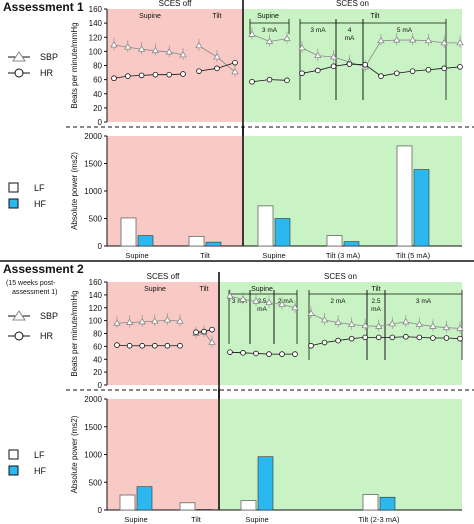 The width and height of the screenshot is (474, 524). Describe the element at coordinates (31, 283) in the screenshot. I see `assessment2-subtitle-line1: (15 weeks post-` at that location.